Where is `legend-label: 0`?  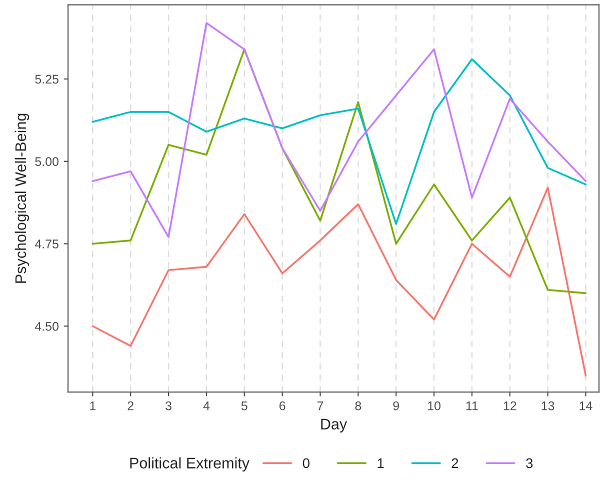 legend-label: 0 is located at coordinates (306, 463).